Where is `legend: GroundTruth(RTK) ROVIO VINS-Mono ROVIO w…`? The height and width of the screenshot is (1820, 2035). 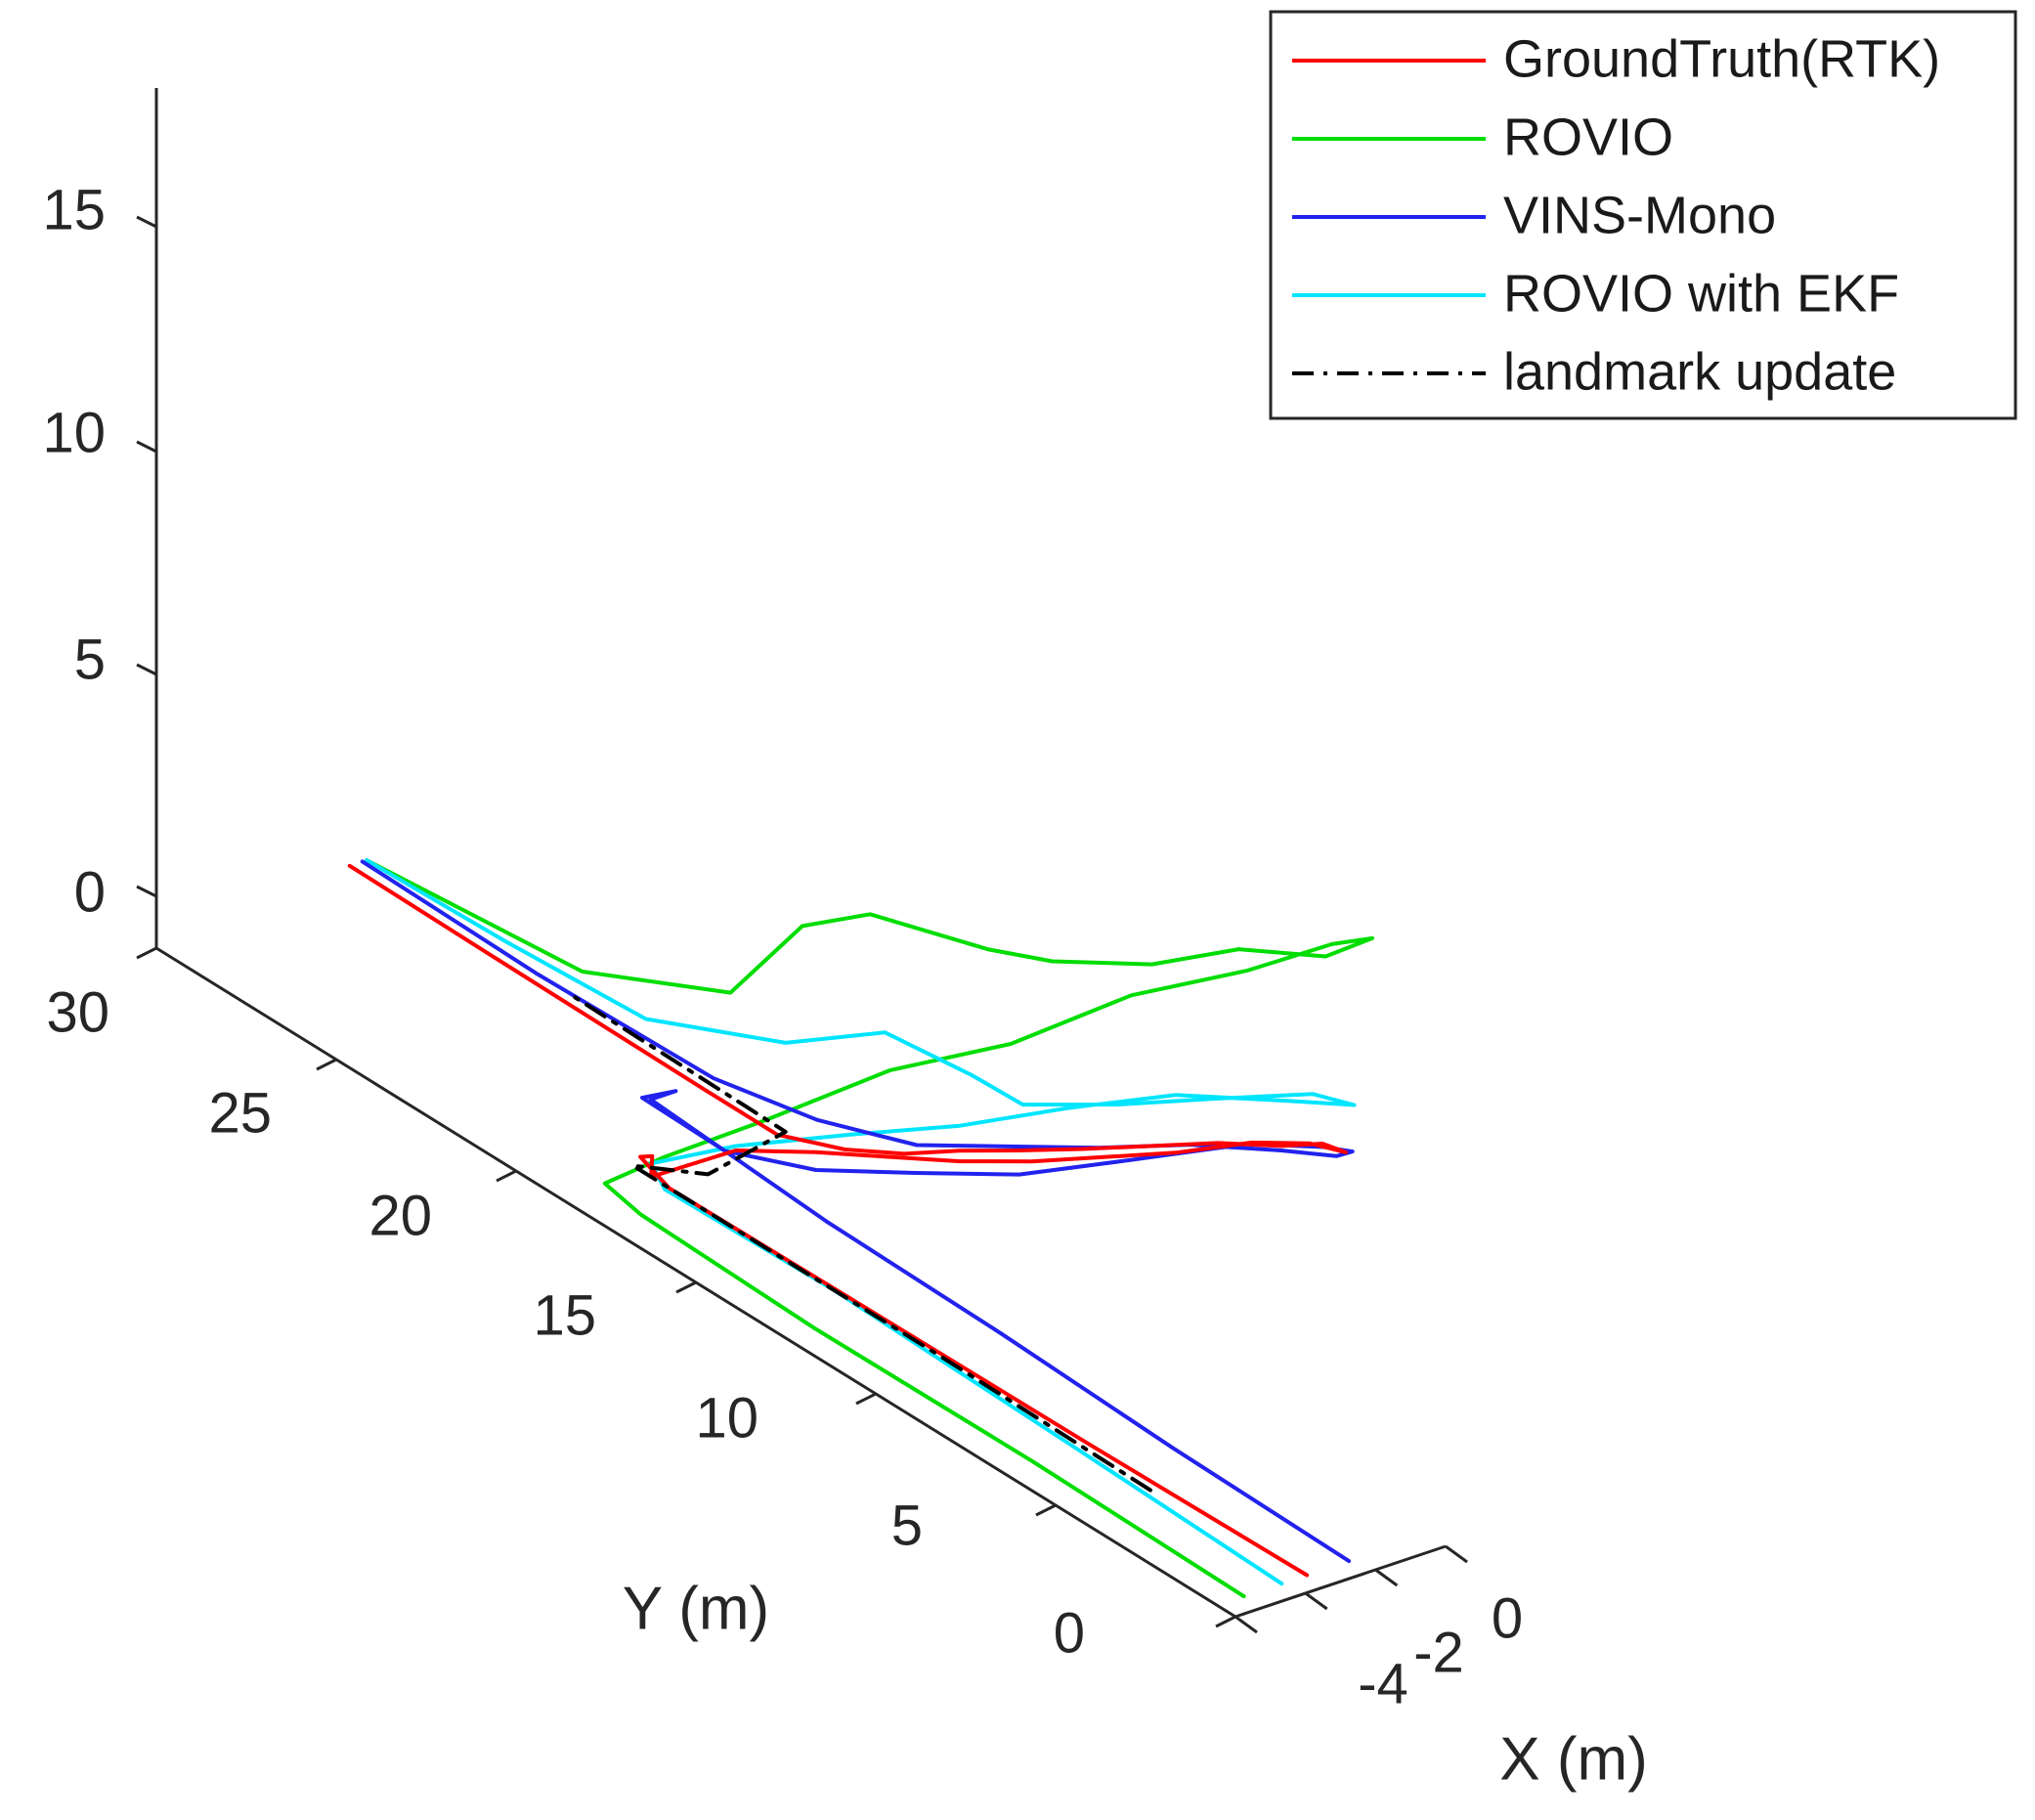
legend: GroundTruth(RTK) ROVIO VINS-Mono ROVIO w… is located at coordinates (1643, 215).